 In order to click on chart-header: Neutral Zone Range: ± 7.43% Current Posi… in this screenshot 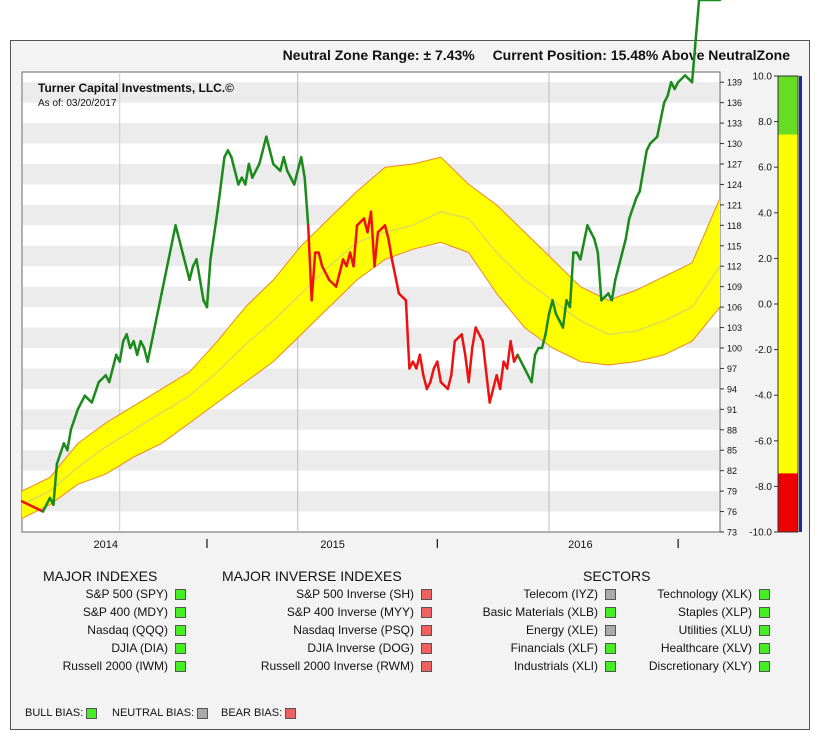, I will do `click(395, 55)`.